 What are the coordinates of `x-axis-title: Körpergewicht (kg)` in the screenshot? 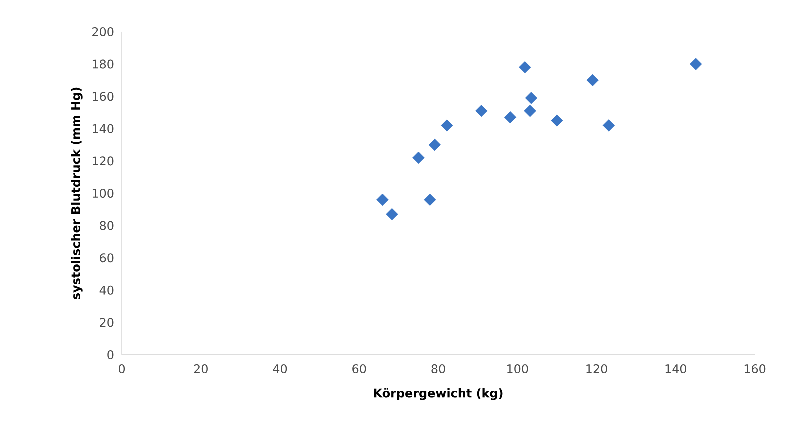 It's located at (438, 394).